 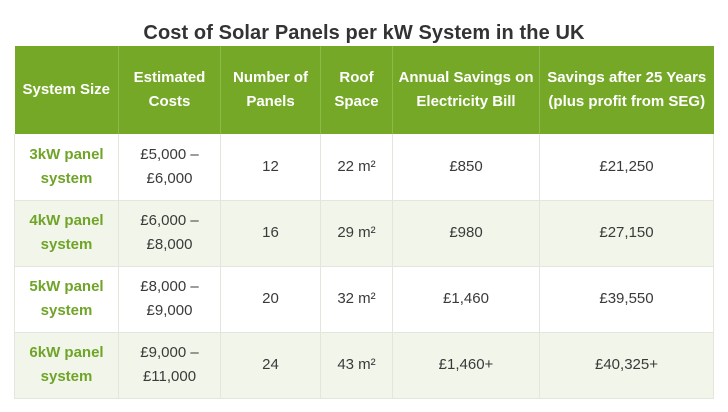 What do you see at coordinates (466, 167) in the screenshot?
I see `cell-annual-savings: £850` at bounding box center [466, 167].